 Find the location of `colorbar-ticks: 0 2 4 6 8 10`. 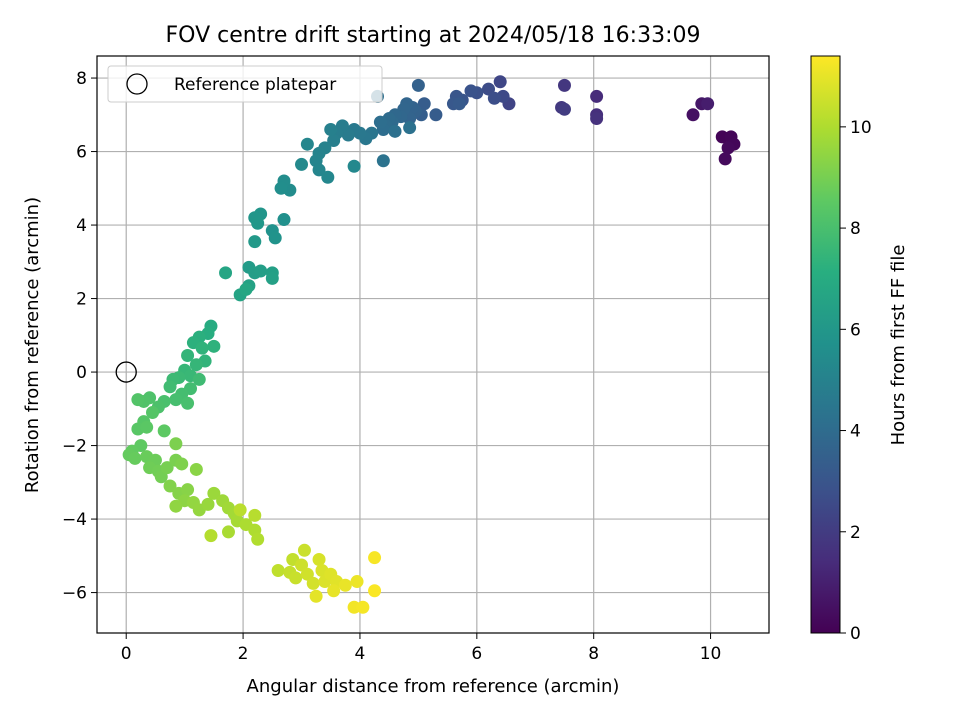

colorbar-ticks: 0 2 4 6 8 10 is located at coordinates (856, 381).